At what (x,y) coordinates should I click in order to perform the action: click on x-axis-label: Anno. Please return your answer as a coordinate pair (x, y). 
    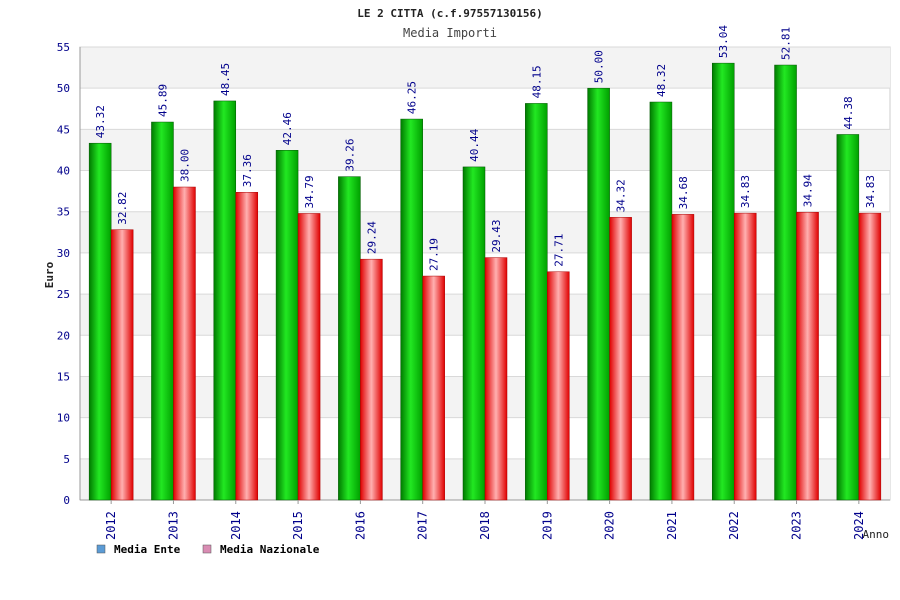
    Looking at the image, I should click on (876, 534).